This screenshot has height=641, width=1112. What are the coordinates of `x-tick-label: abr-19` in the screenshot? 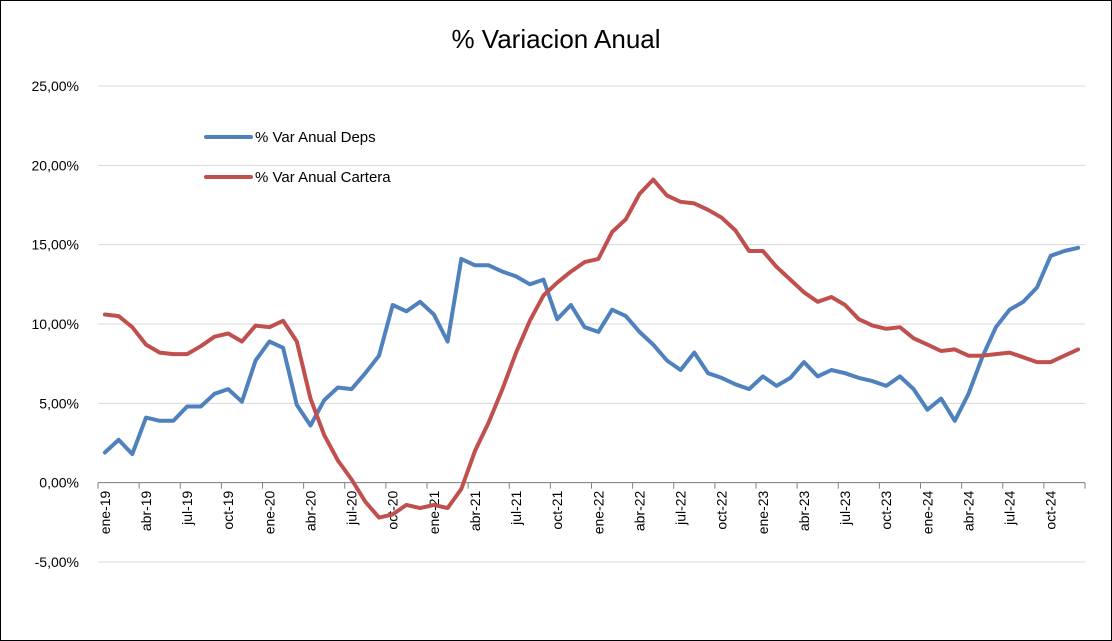 It's located at (146, 510).